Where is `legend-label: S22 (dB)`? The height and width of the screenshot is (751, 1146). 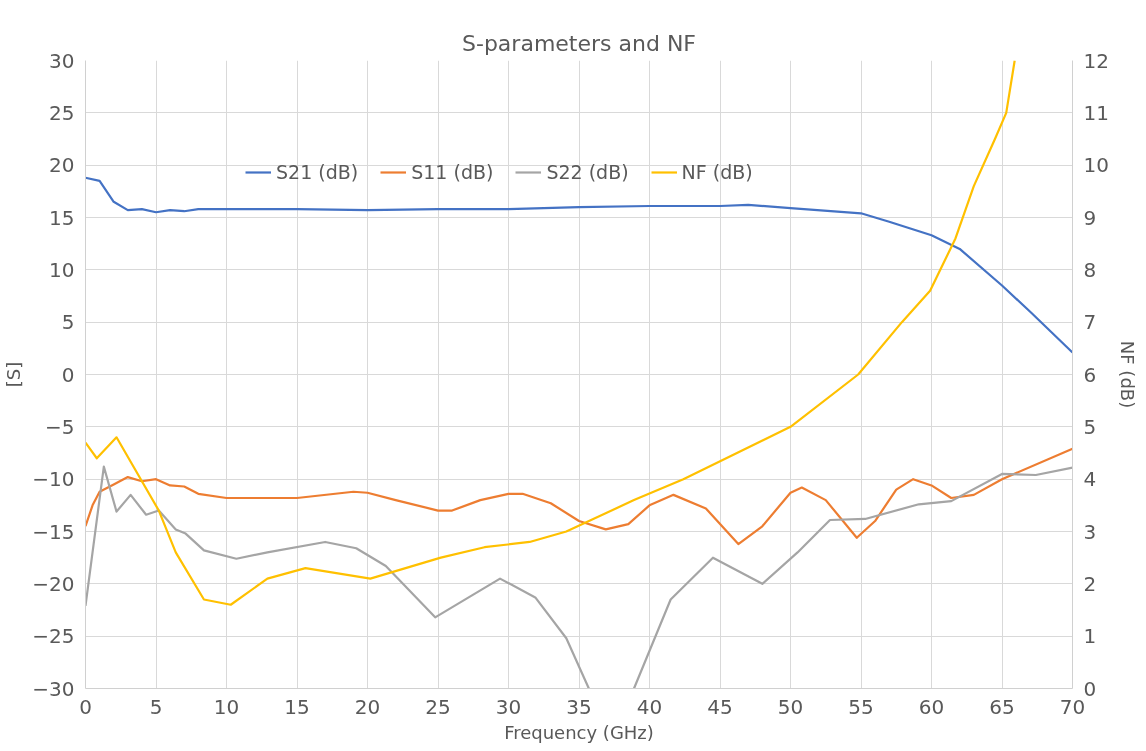 legend-label: S22 (dB) is located at coordinates (587, 172).